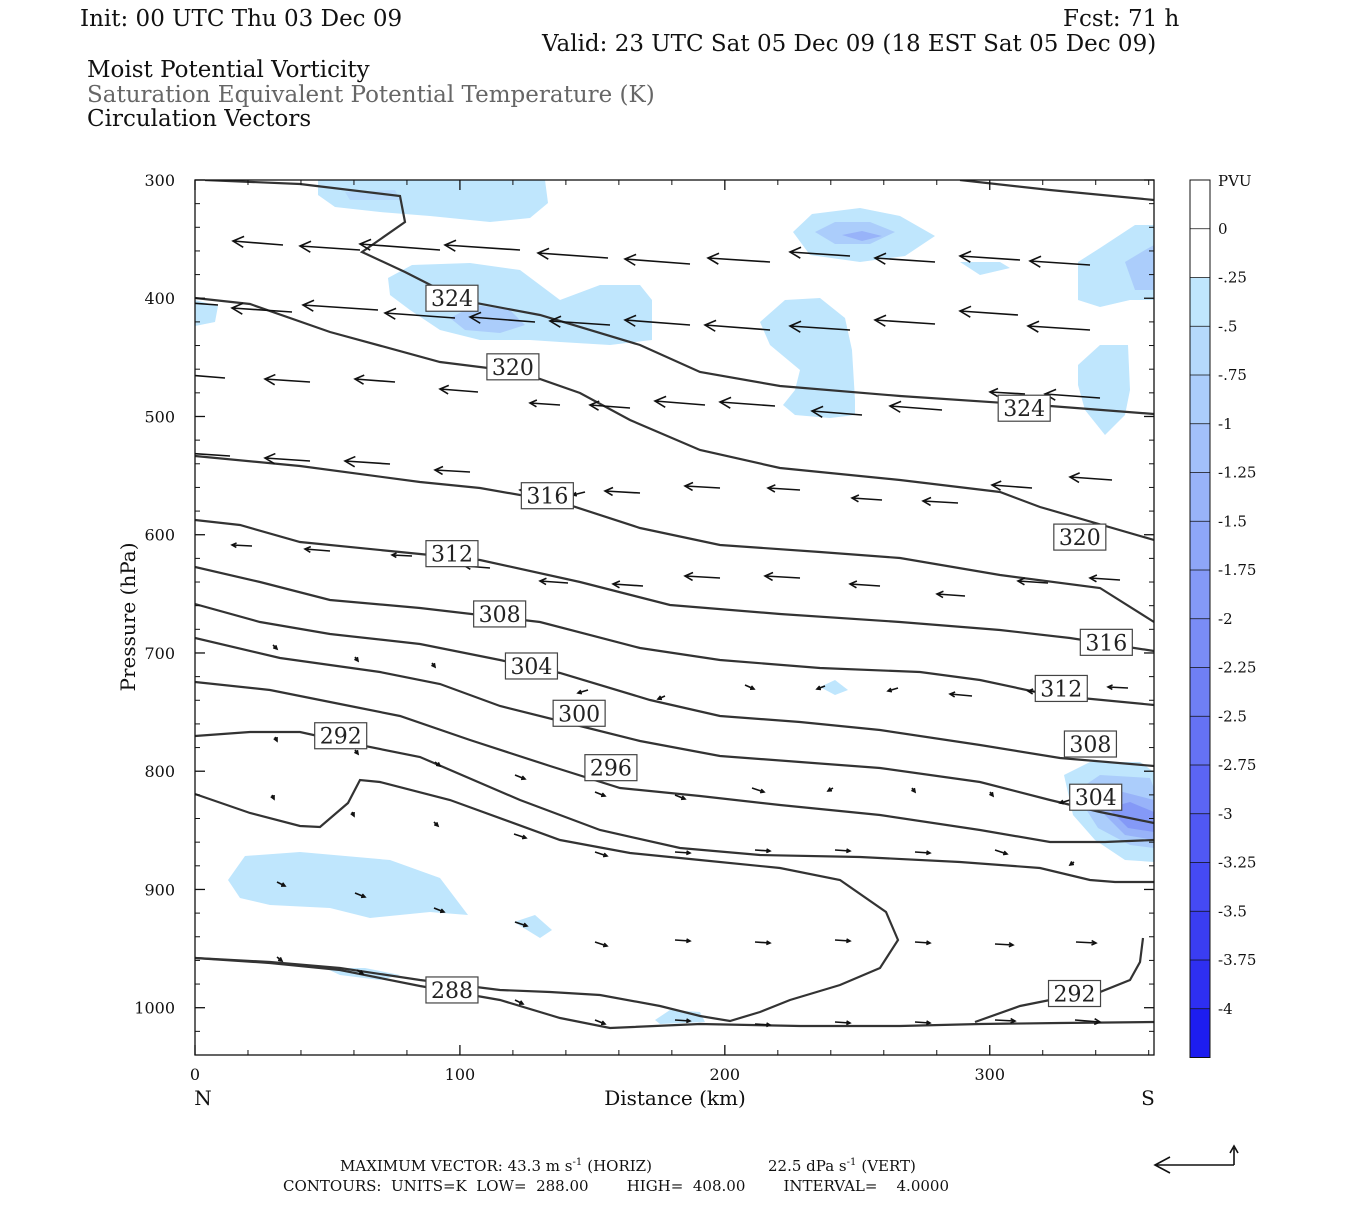 Image resolution: width=1350 pixels, height=1205 pixels. I want to click on colorbar-unit: PVU, so click(1235, 181).